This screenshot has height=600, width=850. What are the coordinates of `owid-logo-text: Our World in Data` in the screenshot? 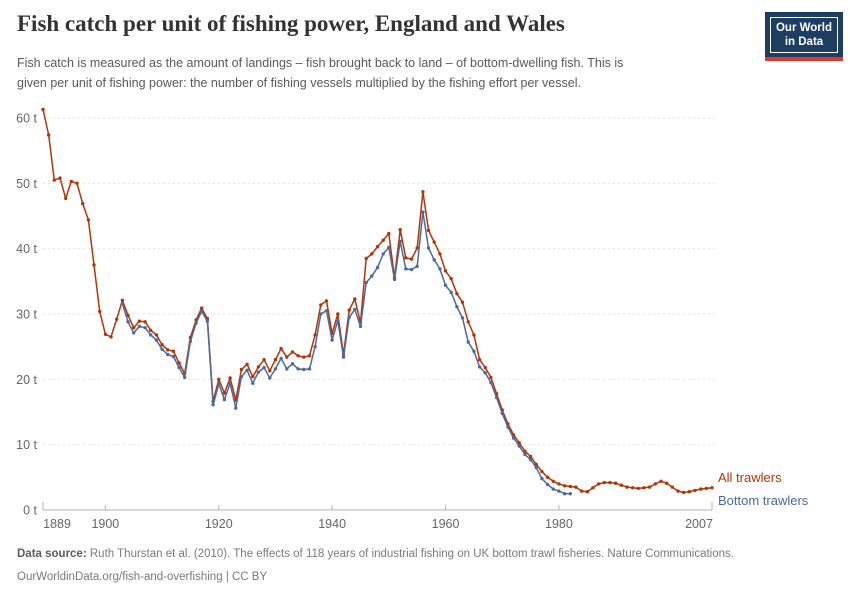 It's located at (804, 35).